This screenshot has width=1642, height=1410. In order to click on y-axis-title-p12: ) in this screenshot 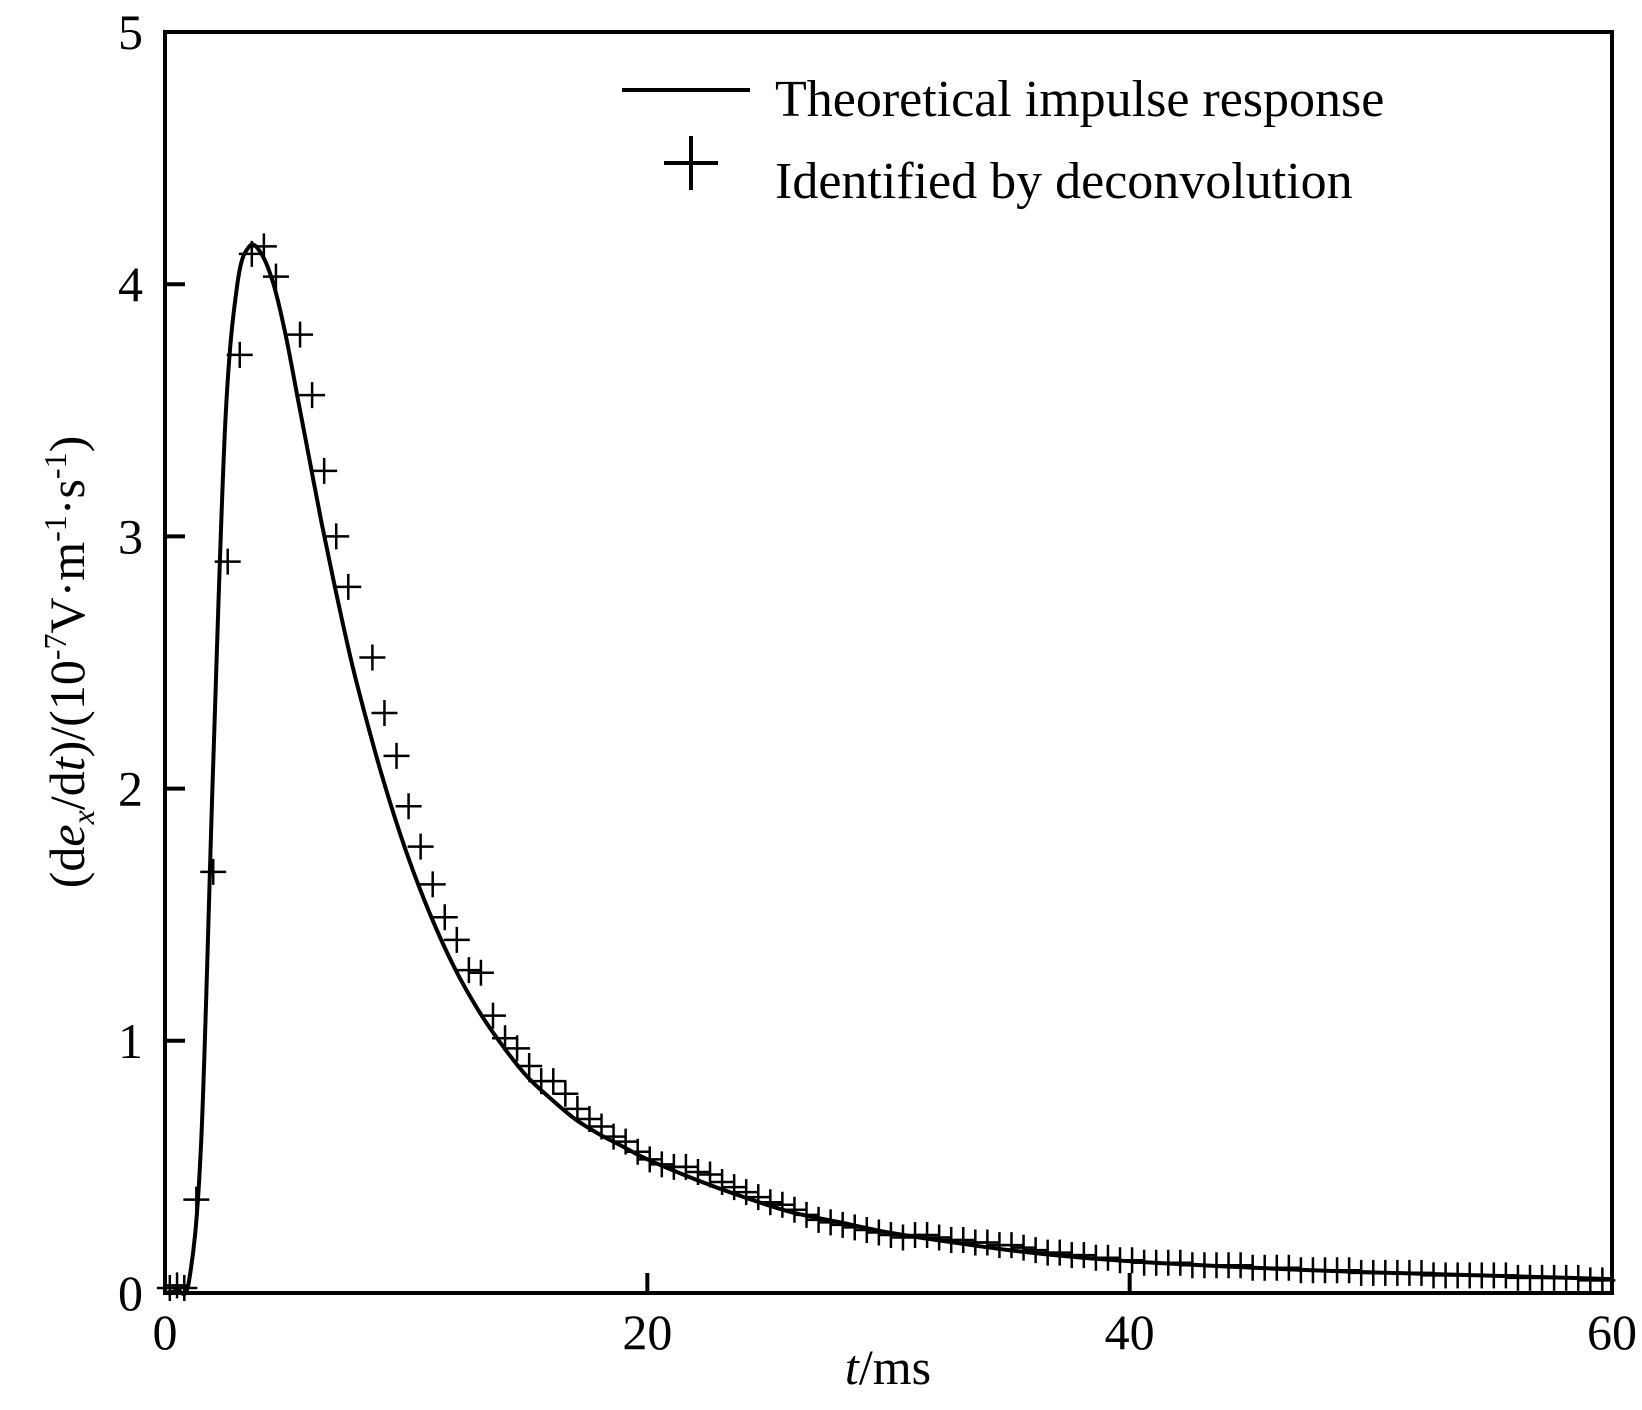, I will do `click(67, 444)`.